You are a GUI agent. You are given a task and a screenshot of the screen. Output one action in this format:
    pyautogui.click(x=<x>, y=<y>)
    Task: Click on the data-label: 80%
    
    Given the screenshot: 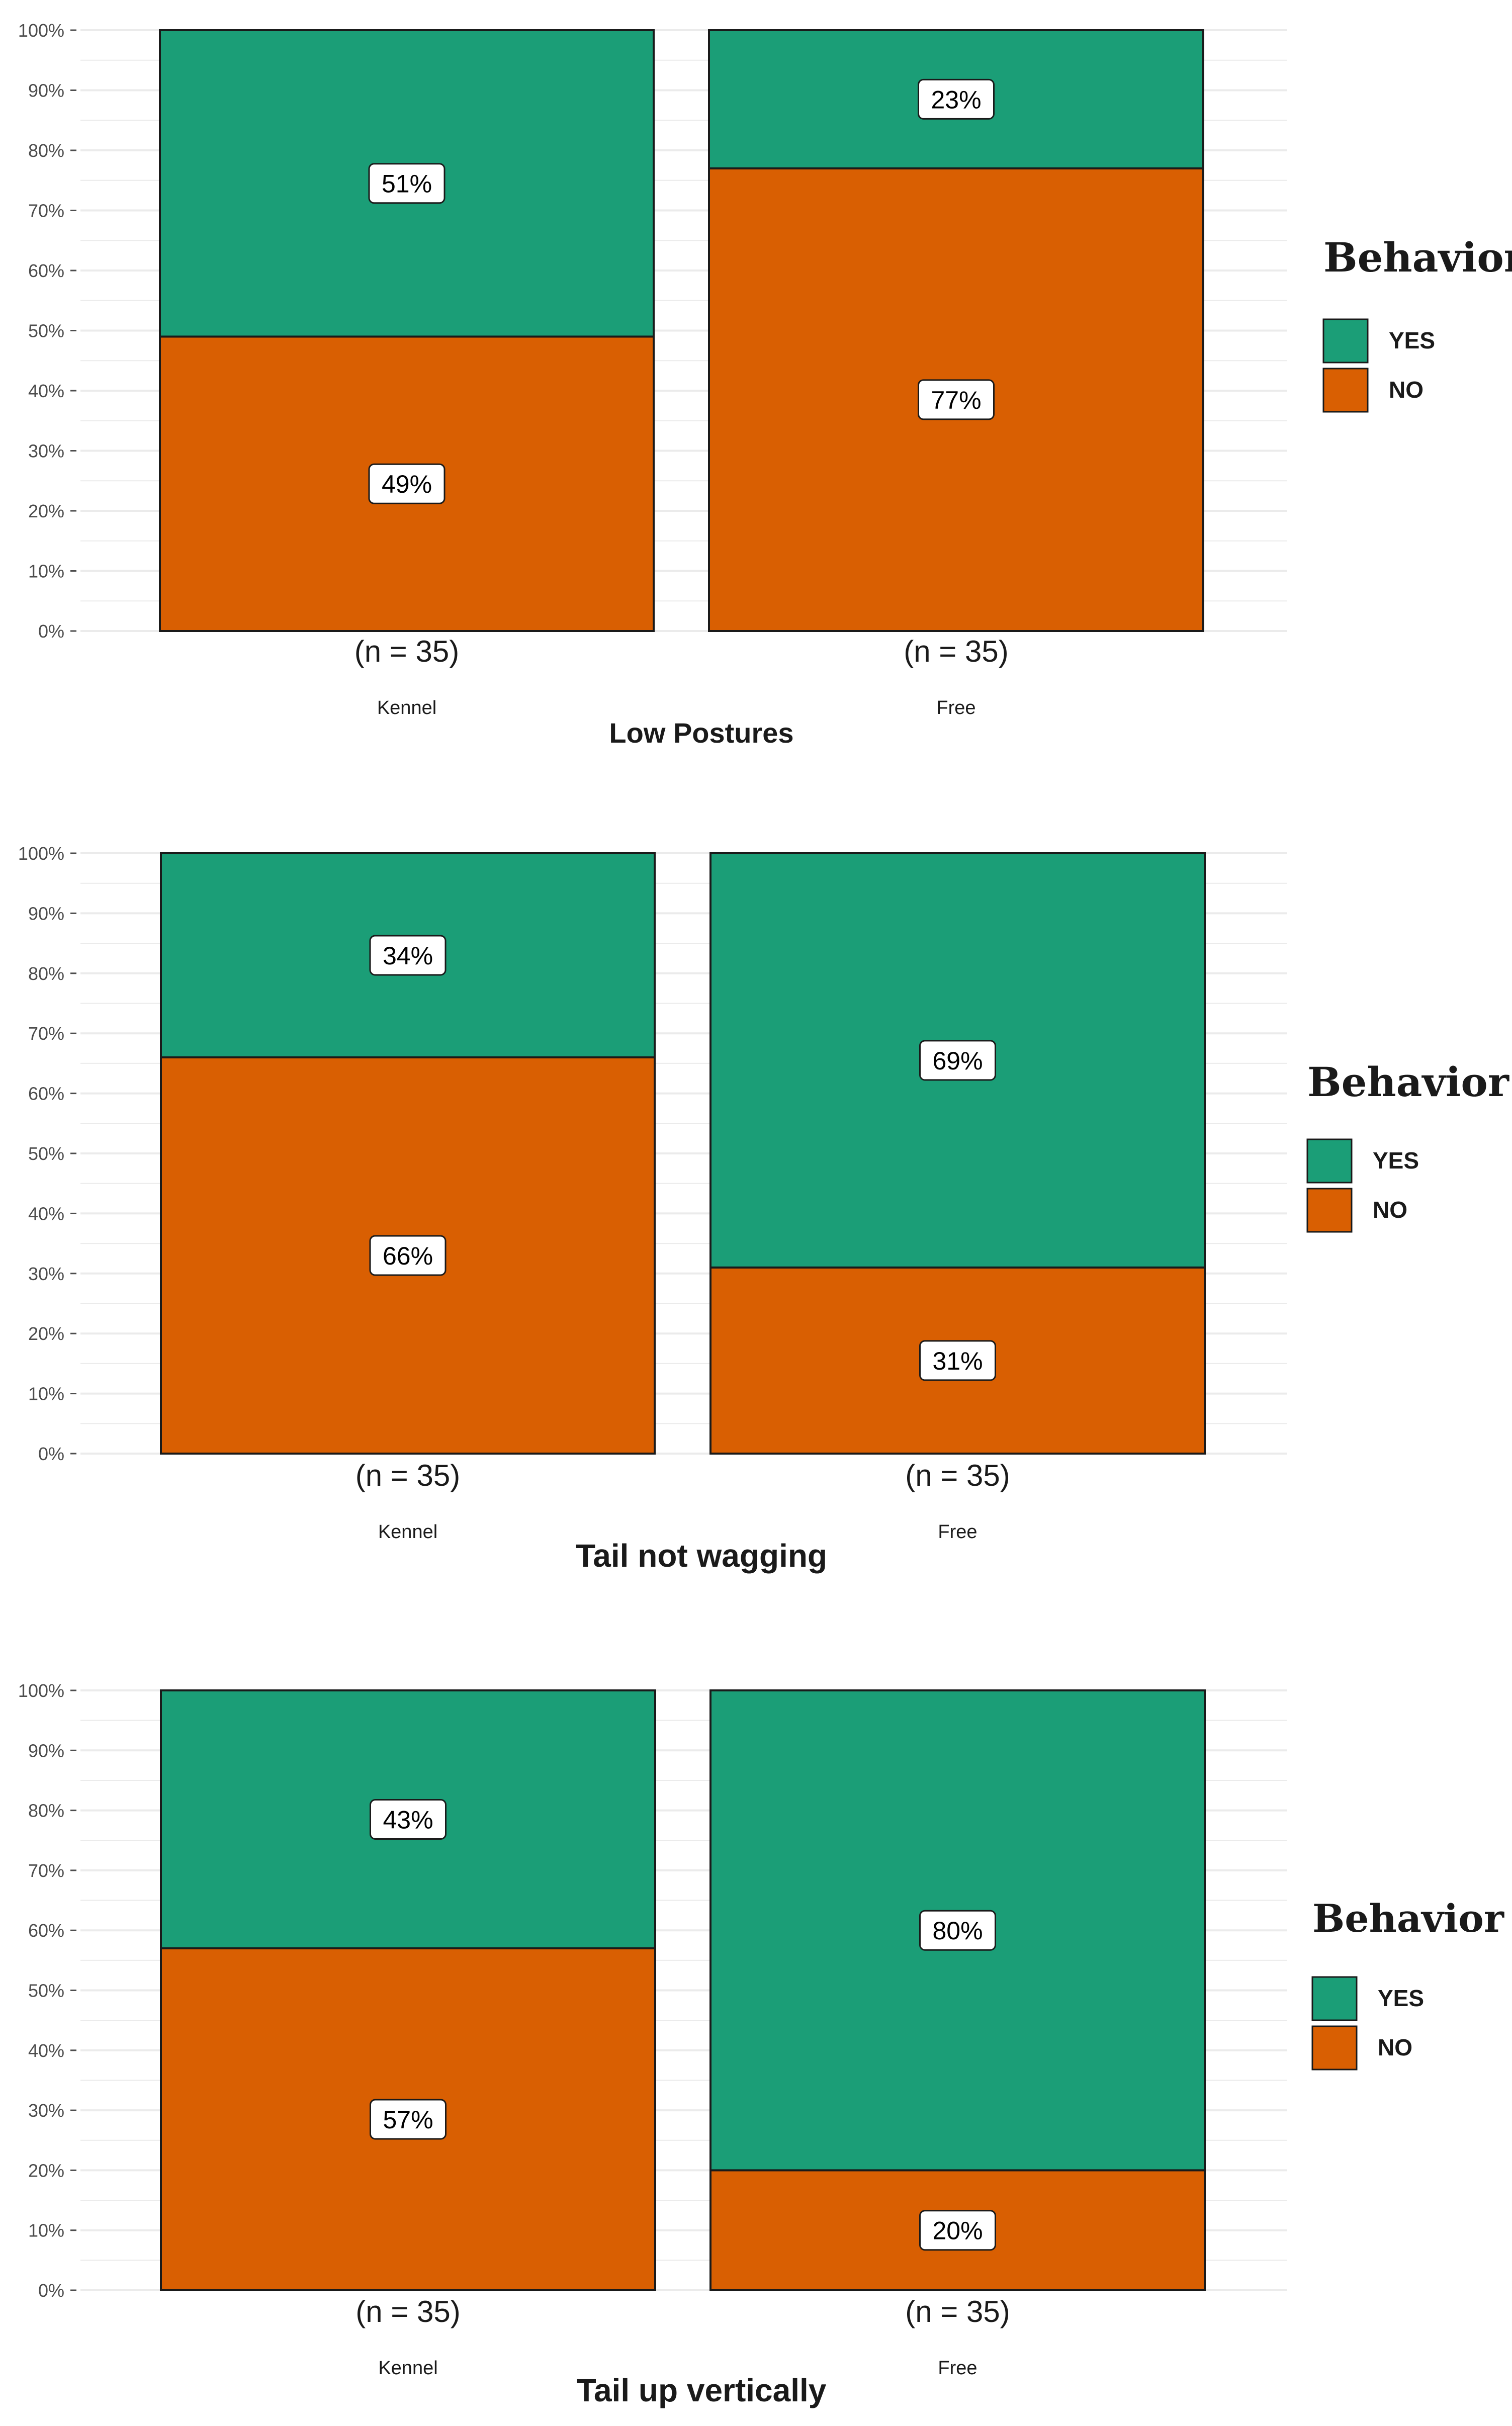 What is the action you would take?
    pyautogui.click(x=957, y=1931)
    